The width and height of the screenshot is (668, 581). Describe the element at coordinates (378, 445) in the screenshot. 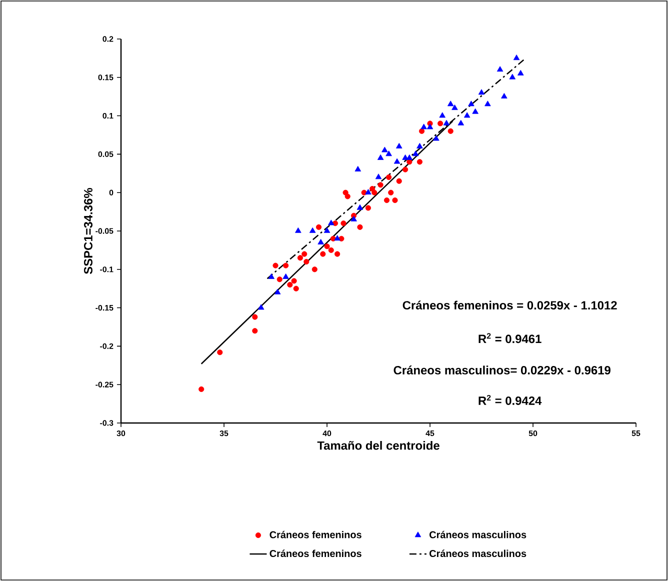

I see `x-axis-title: Tamaño del centroide` at that location.